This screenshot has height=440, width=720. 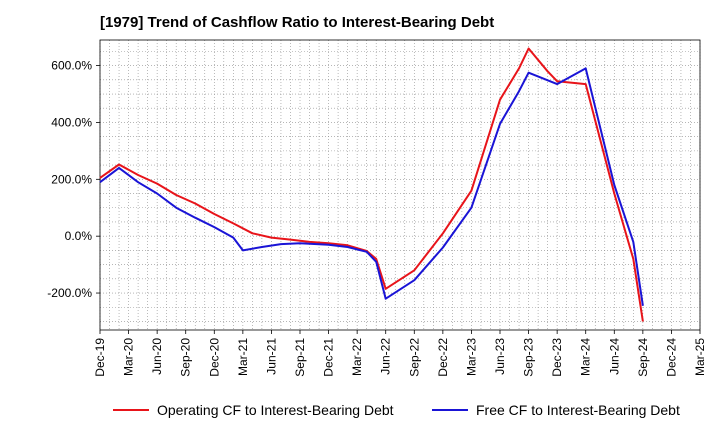 I want to click on x-tick-label: Mar-20, so click(x=129, y=357).